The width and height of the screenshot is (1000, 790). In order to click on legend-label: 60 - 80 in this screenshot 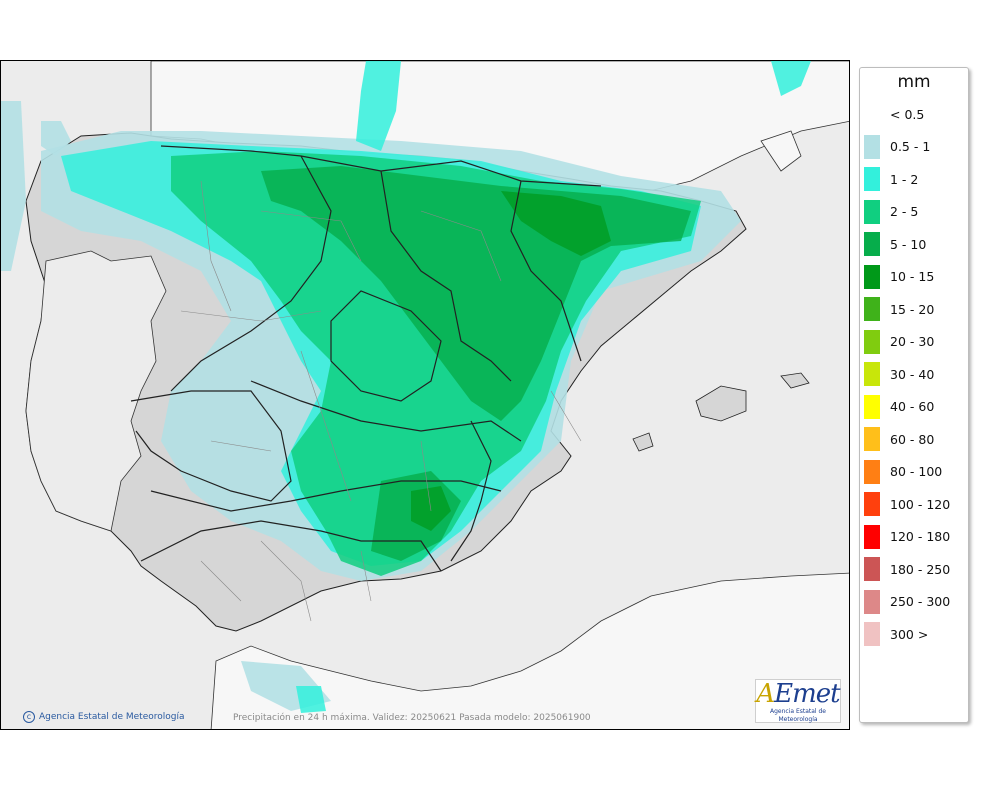, I will do `click(912, 439)`.